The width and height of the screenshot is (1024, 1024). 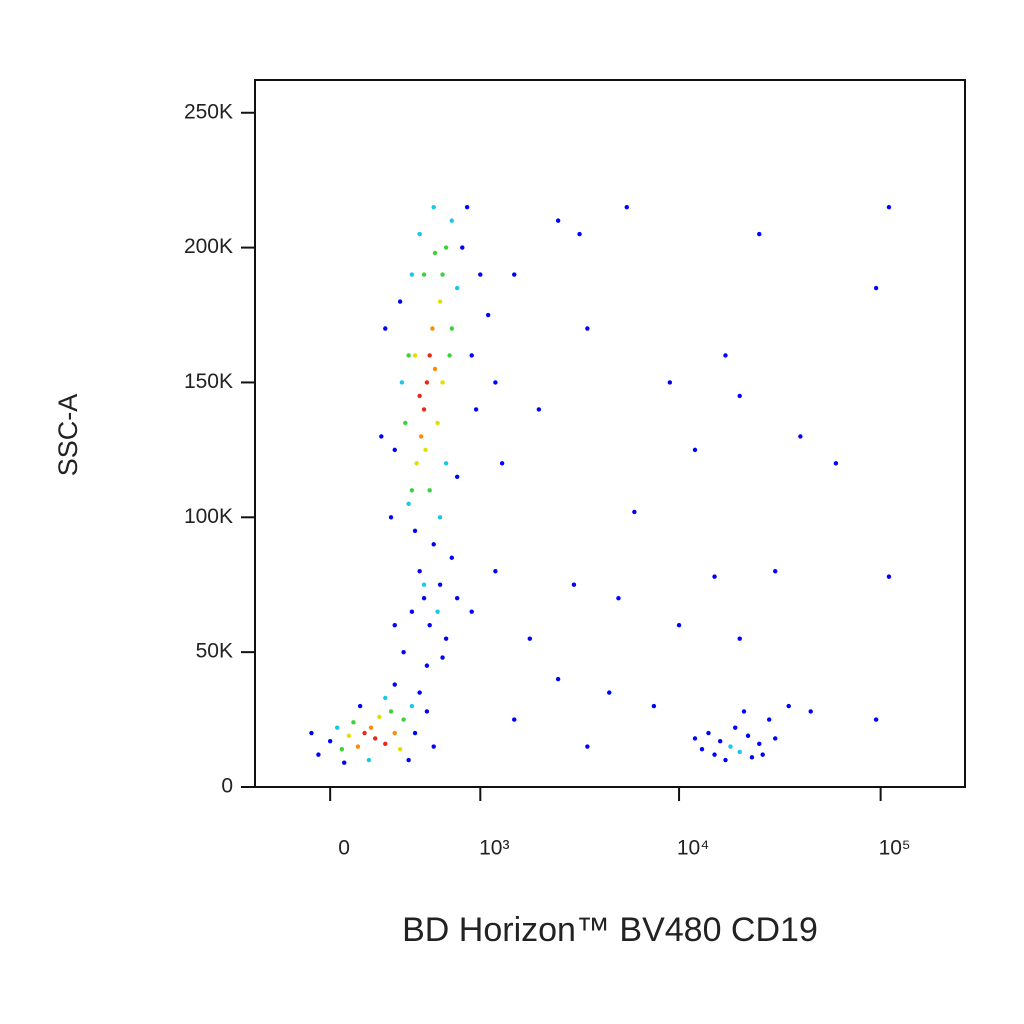 I want to click on y-tick-label: 0, so click(x=227, y=786).